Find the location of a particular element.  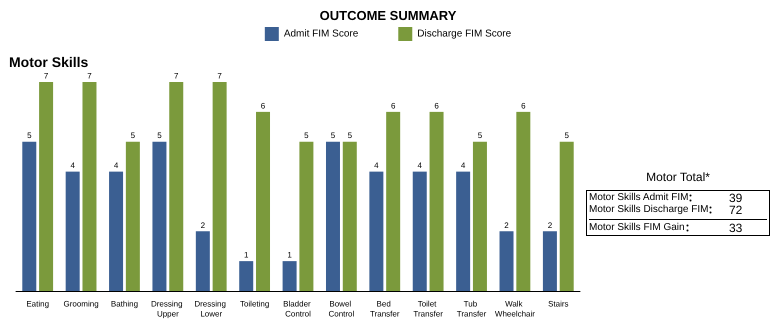

legend-label: Discharge FIM Score is located at coordinates (464, 34).